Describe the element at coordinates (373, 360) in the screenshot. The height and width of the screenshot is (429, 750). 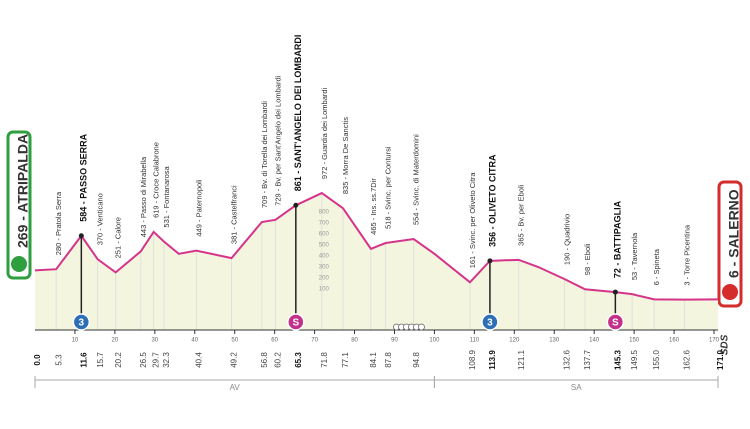
I see `km-label: 84.1` at that location.